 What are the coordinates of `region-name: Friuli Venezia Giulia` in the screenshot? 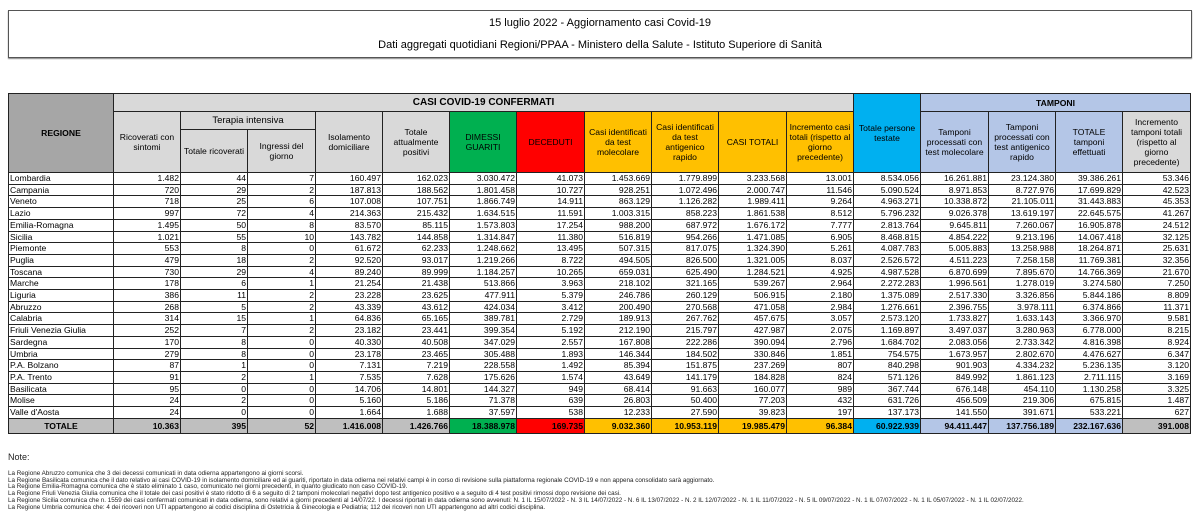 It's located at (61, 330).